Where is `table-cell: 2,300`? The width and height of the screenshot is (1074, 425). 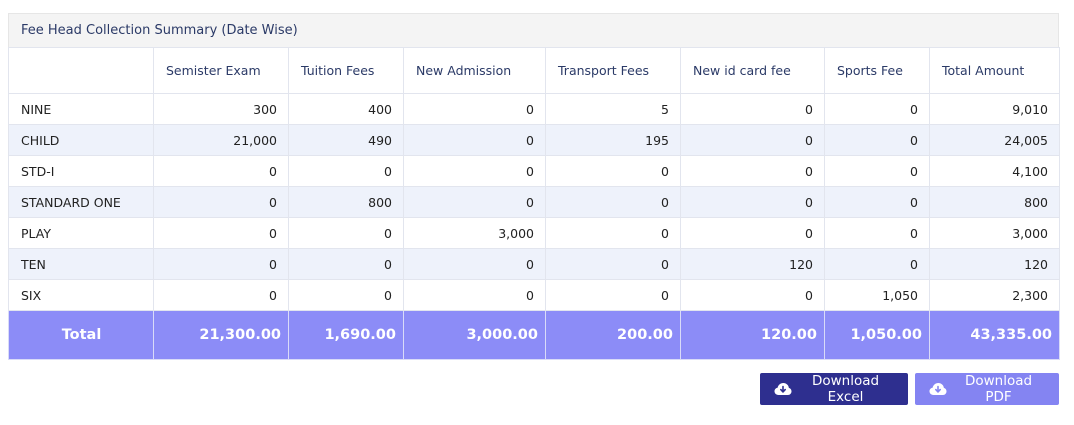 table-cell: 2,300 is located at coordinates (994, 295).